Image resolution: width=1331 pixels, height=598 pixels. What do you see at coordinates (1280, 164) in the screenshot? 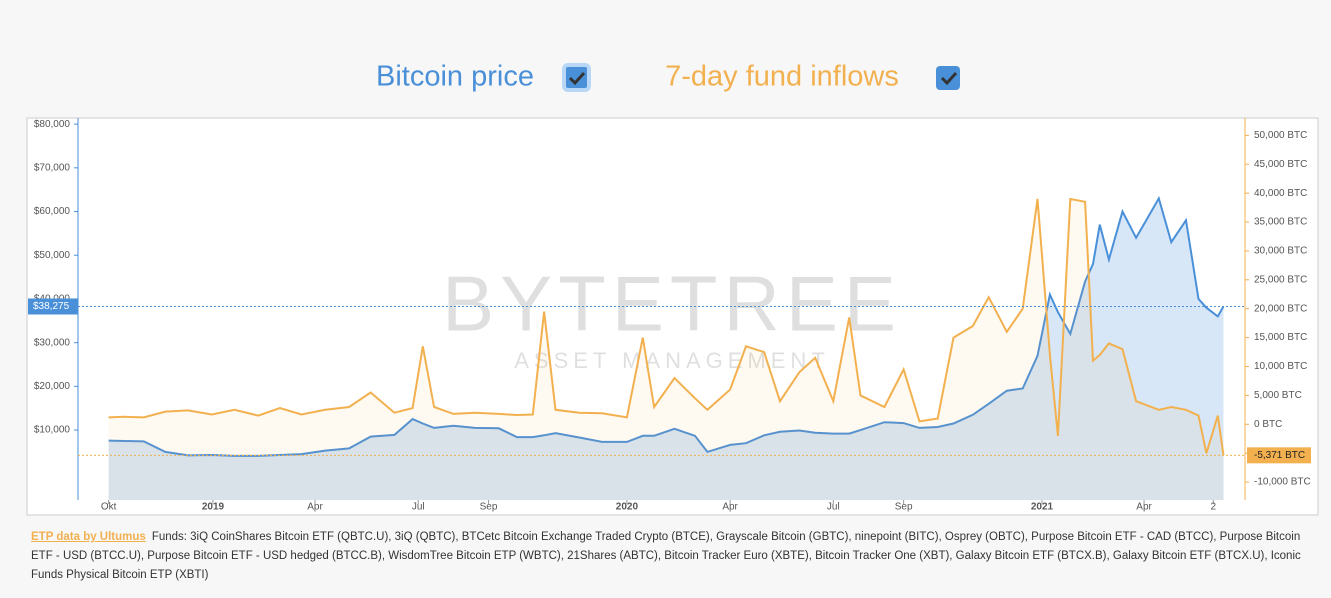
I see `y2-tick-label: 45,000 BTC` at bounding box center [1280, 164].